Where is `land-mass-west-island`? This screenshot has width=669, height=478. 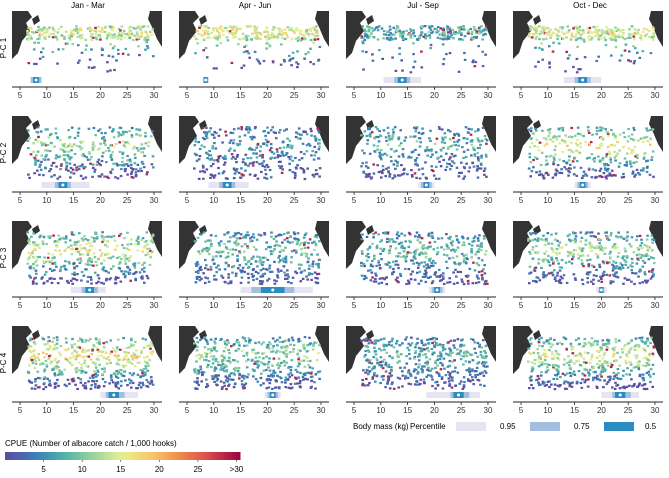
land-mass-west-island is located at coordinates (36, 335).